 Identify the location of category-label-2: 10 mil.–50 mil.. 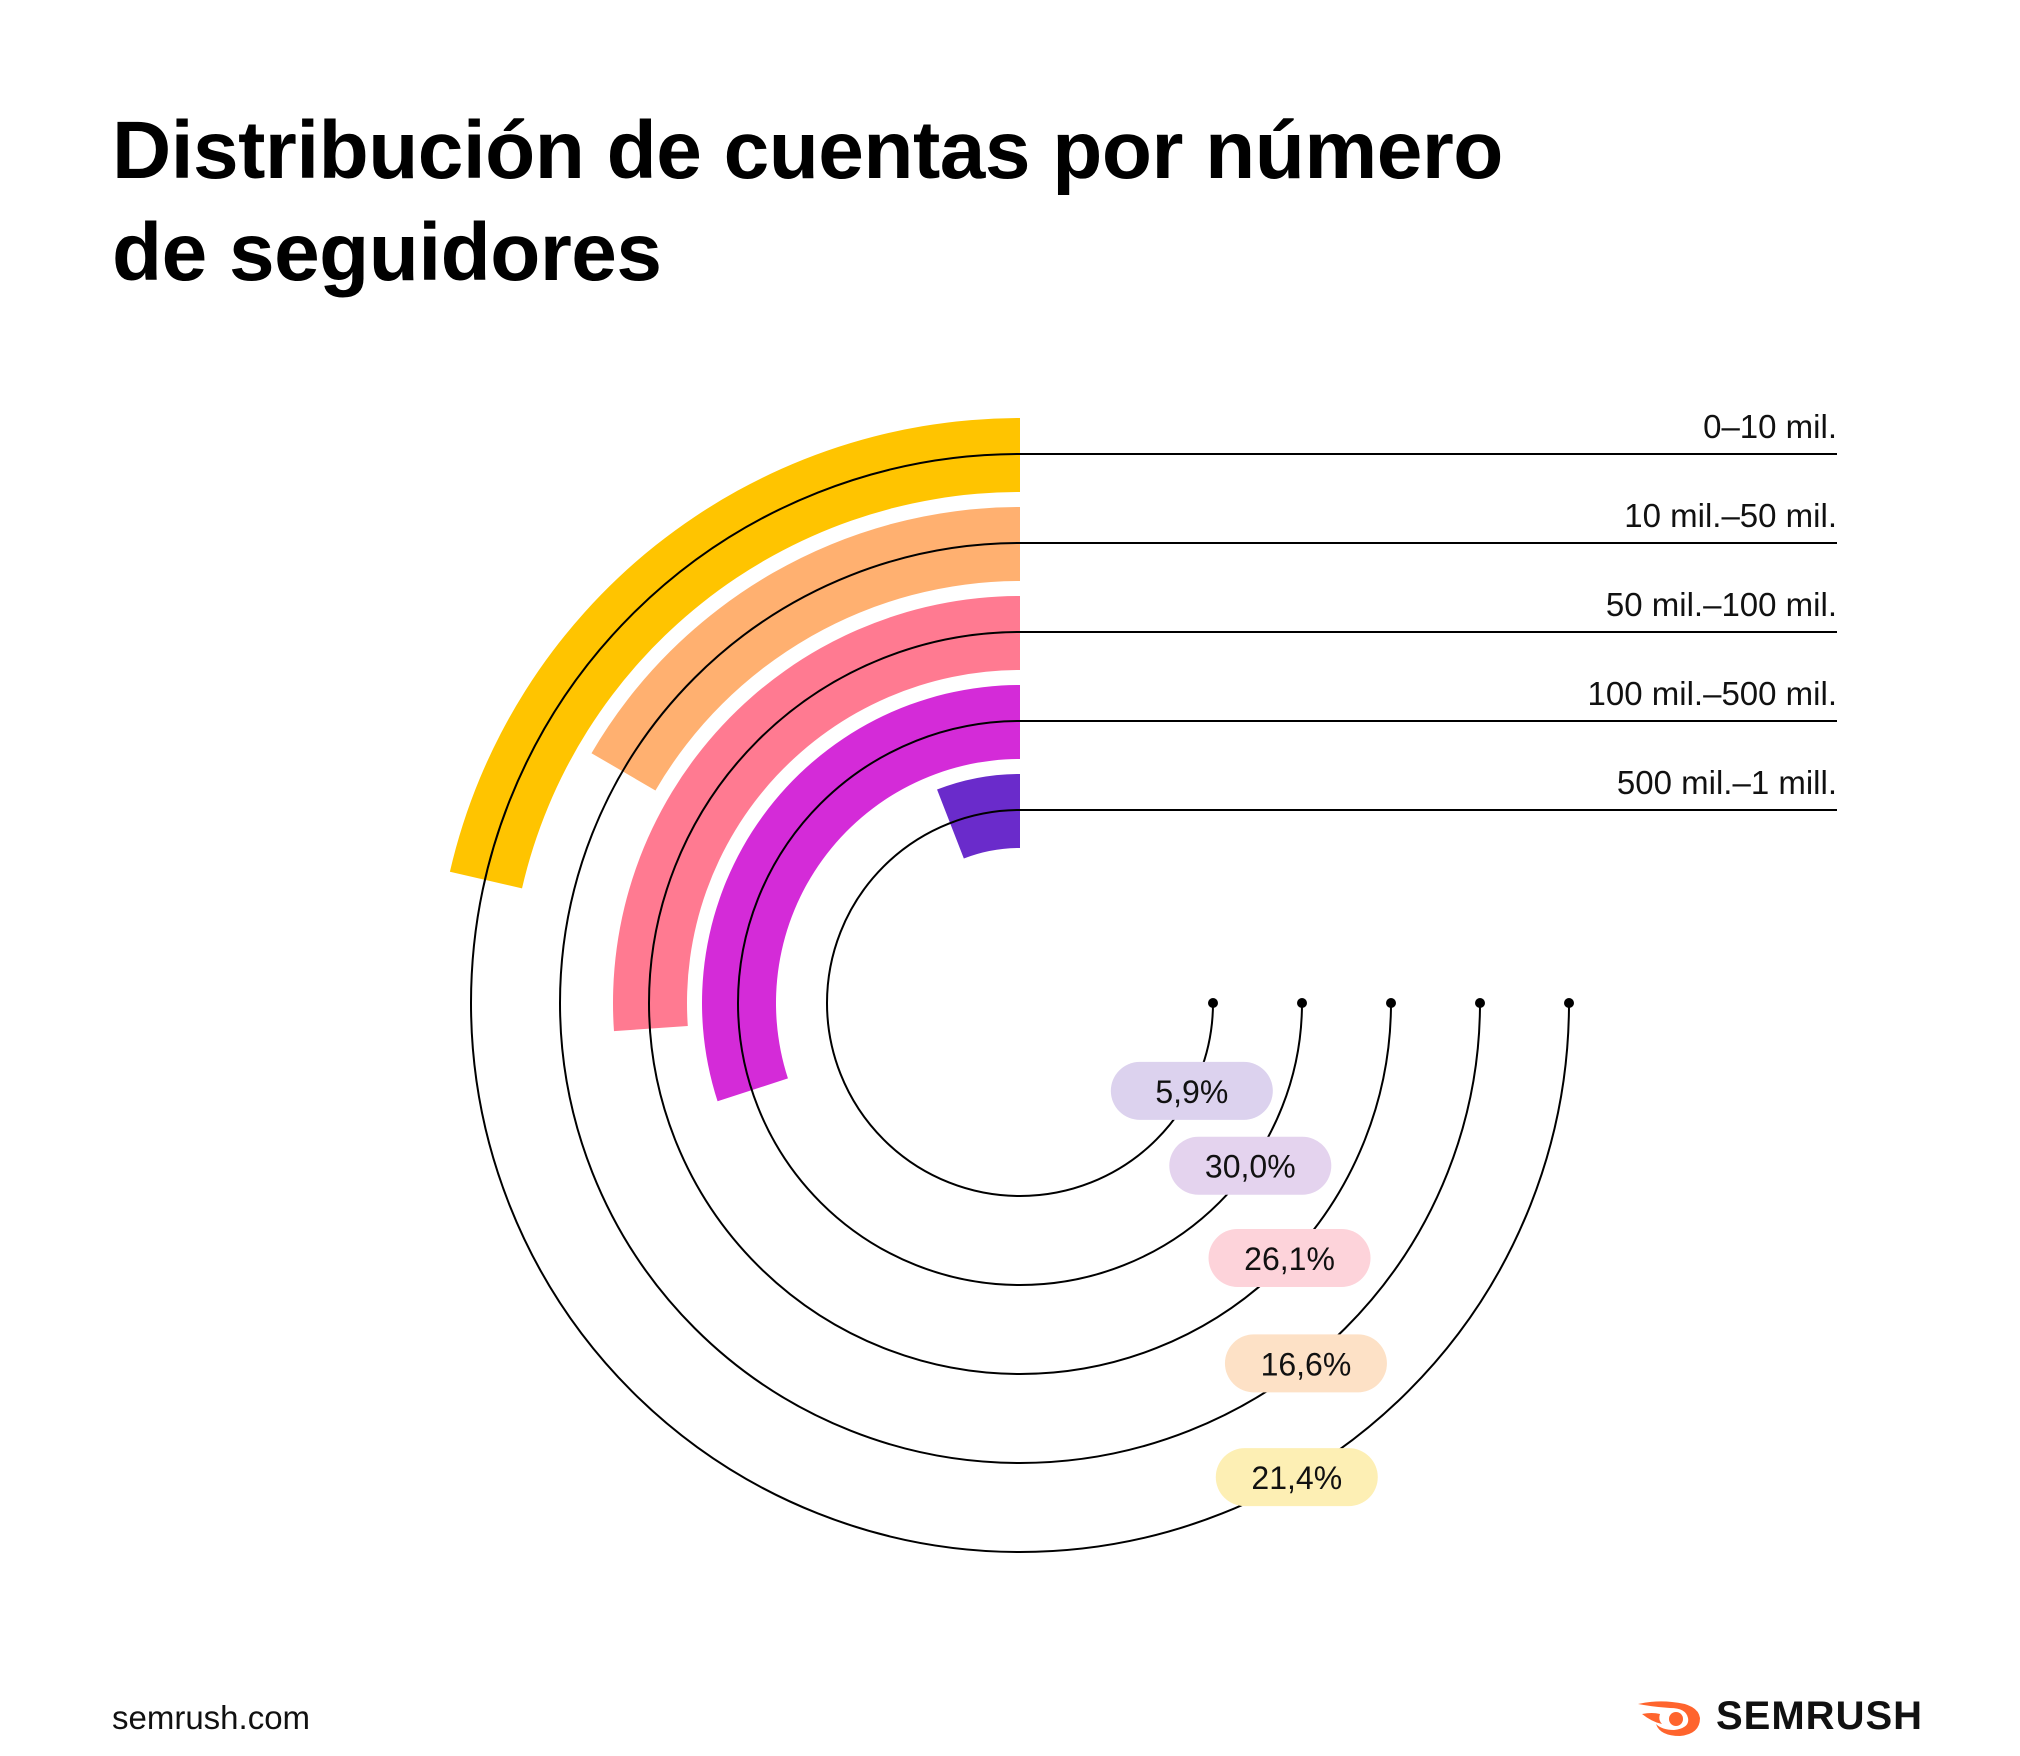
(1730, 515).